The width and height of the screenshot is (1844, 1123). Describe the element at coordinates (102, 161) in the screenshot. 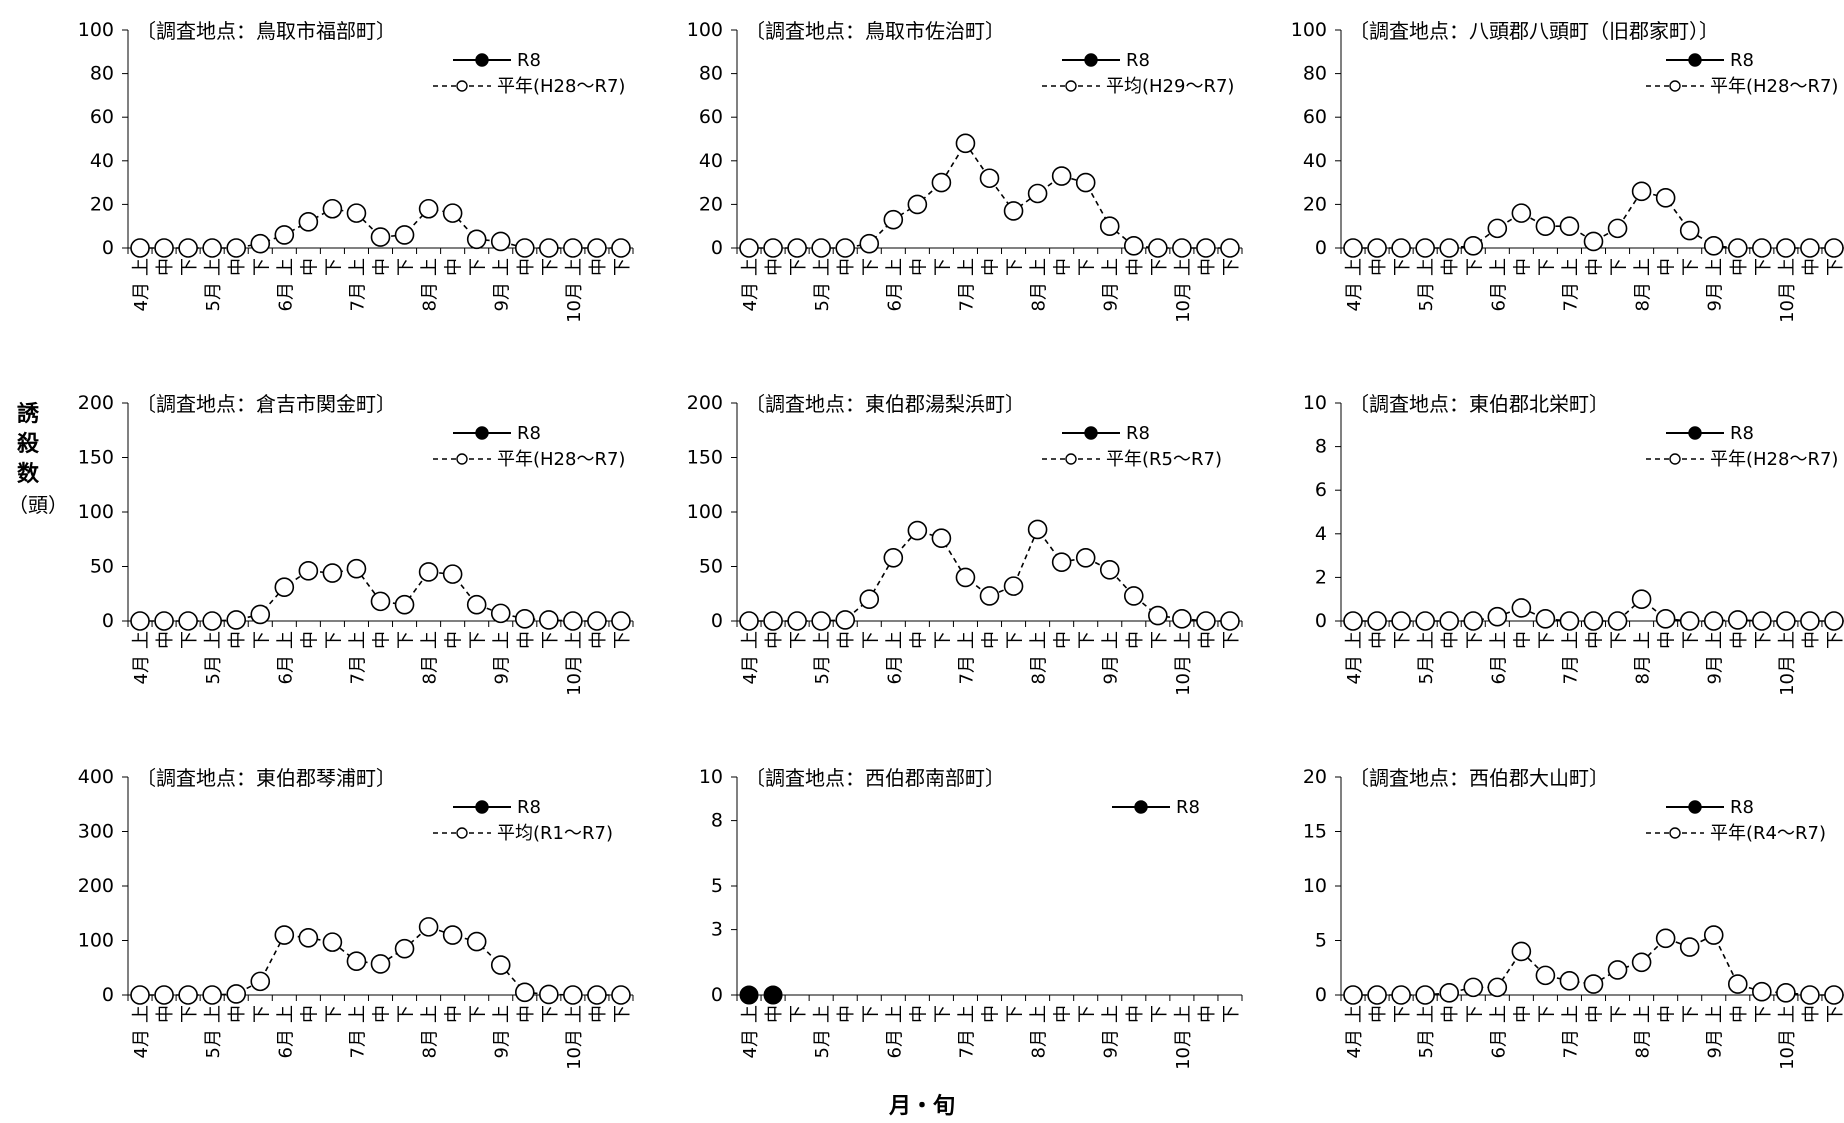

I see `y-tick-label: 40` at that location.